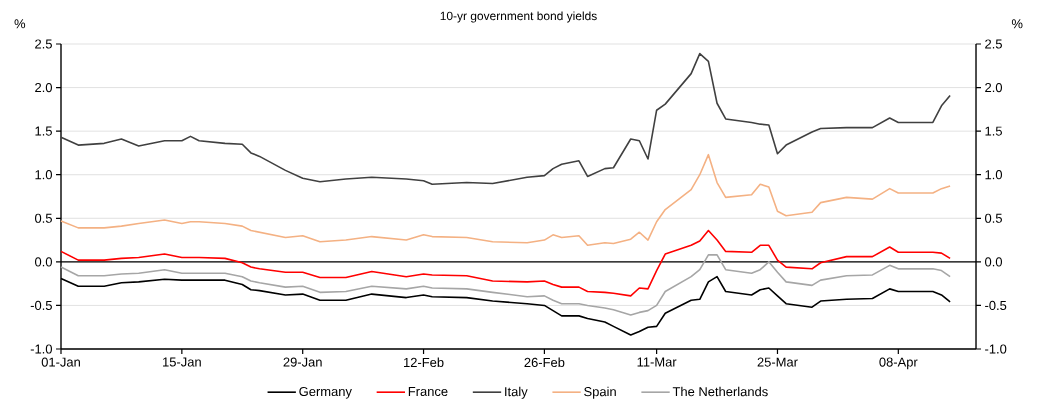 This screenshot has width=1038, height=410. I want to click on y-tick-label: -1.0, so click(41, 349).